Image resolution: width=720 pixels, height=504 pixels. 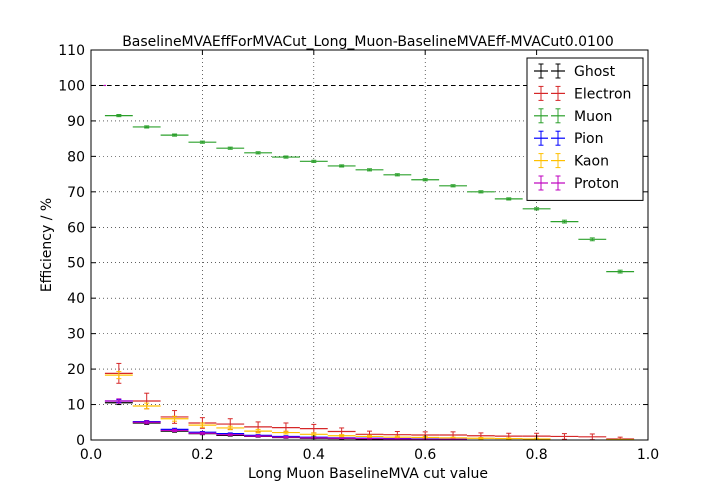 I want to click on y-tick-label: 50, so click(x=76, y=264).